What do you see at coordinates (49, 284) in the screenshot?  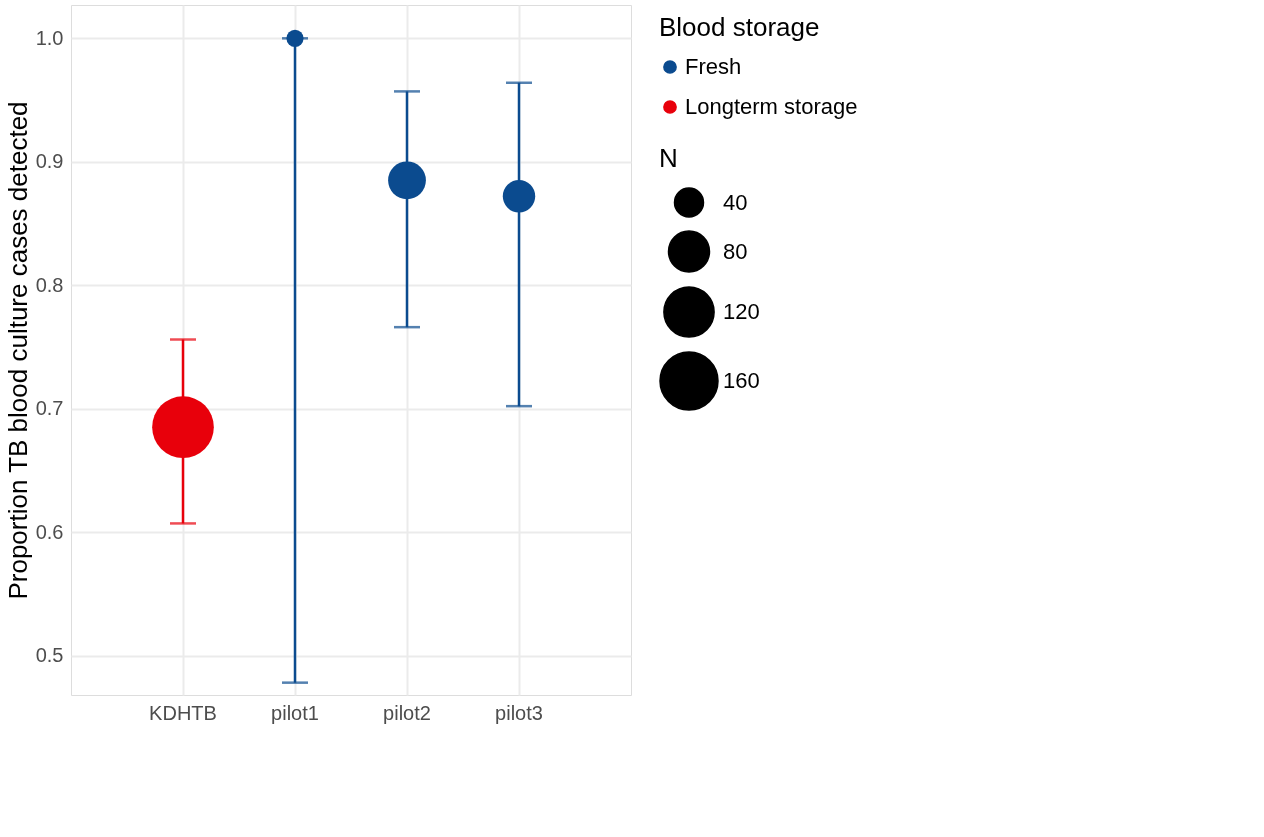 I see `y-tick-label: 0.8` at bounding box center [49, 284].